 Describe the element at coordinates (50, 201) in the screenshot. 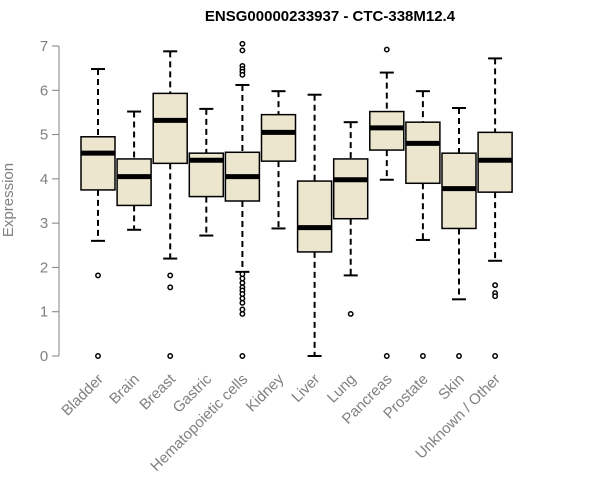

I see `y-axis: 0 1 2 3 4 5 6 7` at that location.